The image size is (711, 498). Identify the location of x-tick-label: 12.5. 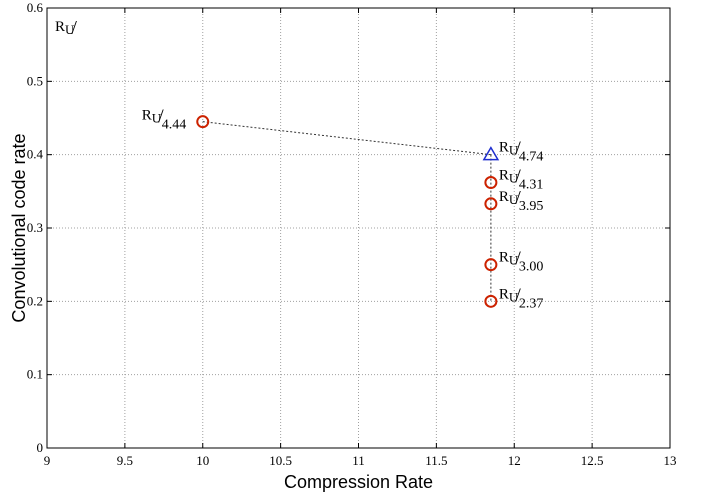
(592, 460).